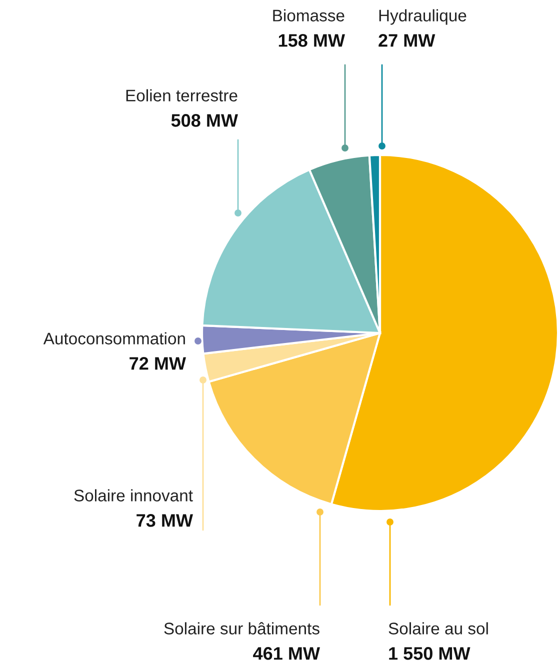 Image resolution: width=560 pixels, height=666 pixels. What do you see at coordinates (407, 40) in the screenshot?
I see `data-label: 27 MW` at bounding box center [407, 40].